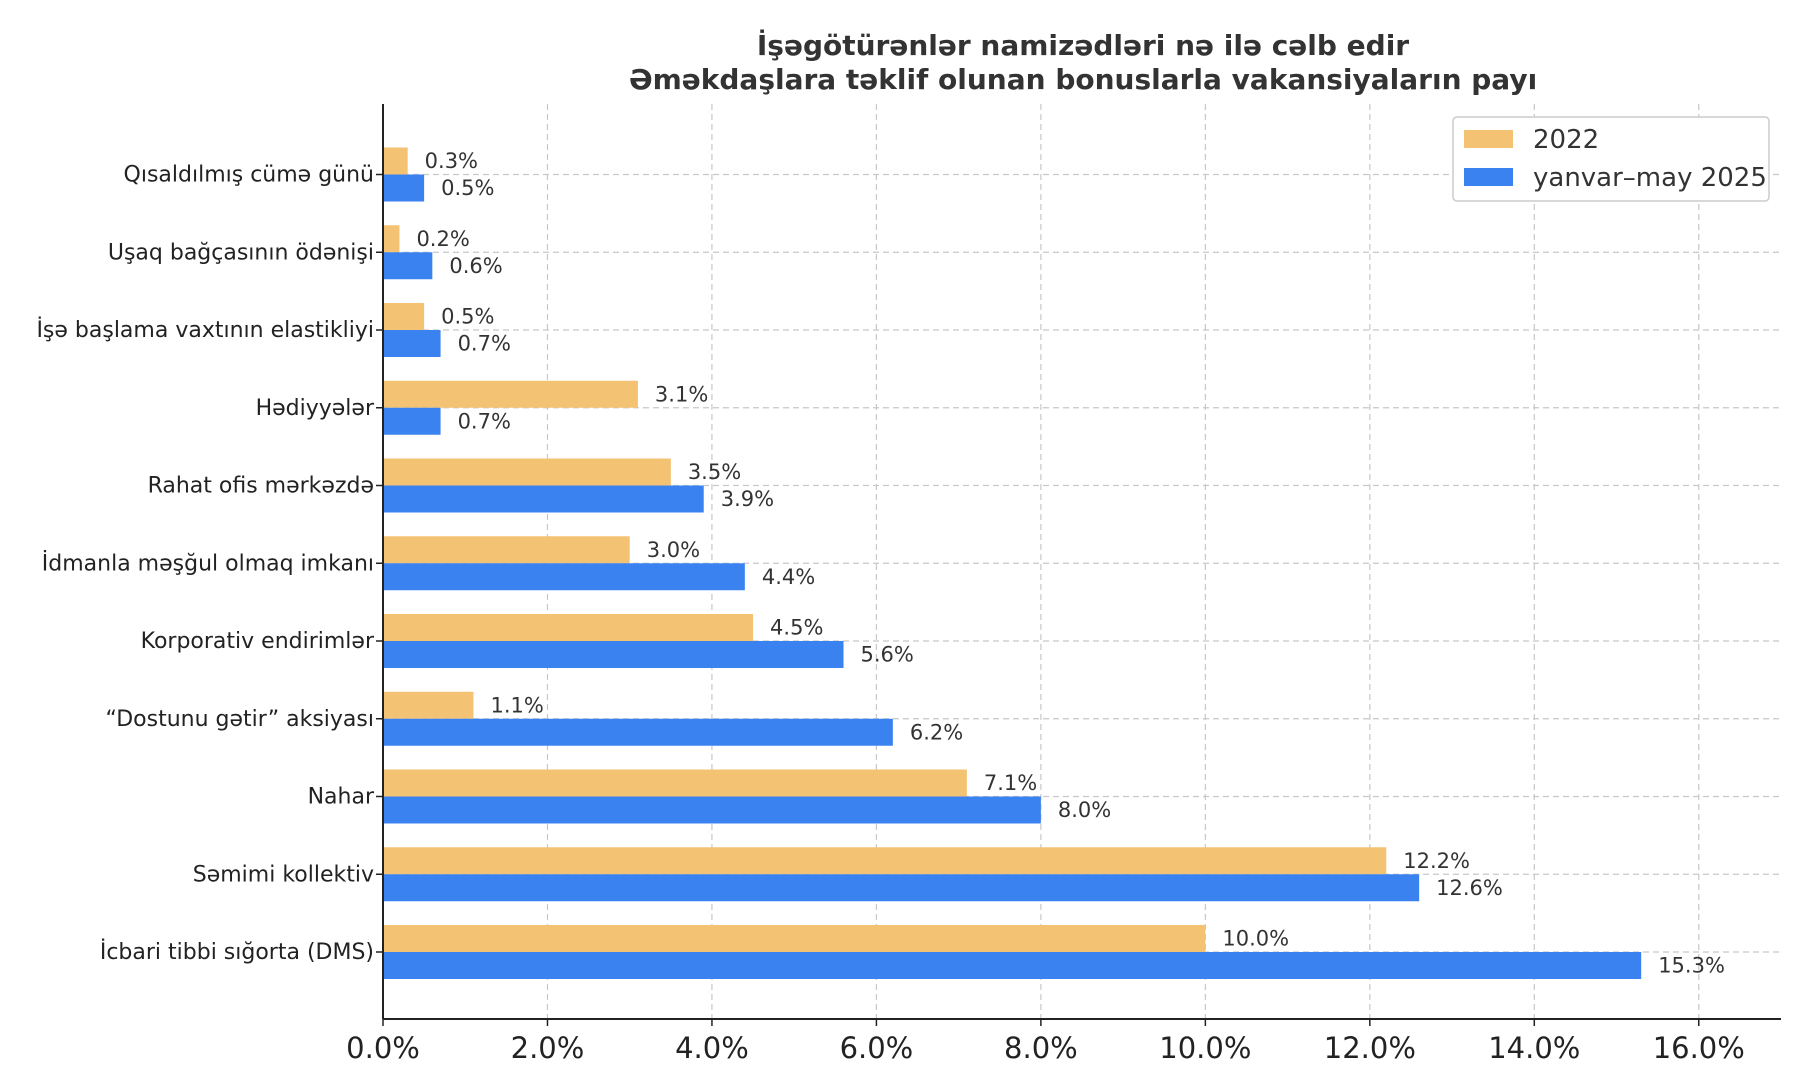  Describe the element at coordinates (516, 705) in the screenshot. I see `data-label: 1.1%` at that location.